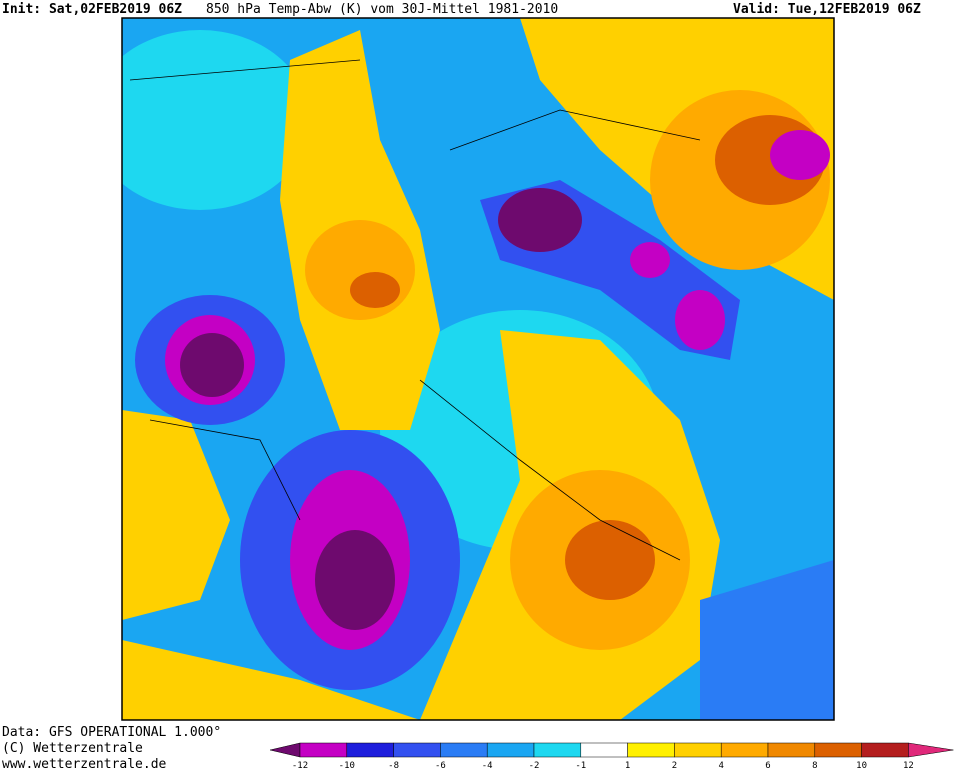  Describe the element at coordinates (285, 750) in the screenshot. I see `colorbar-low-end` at that location.